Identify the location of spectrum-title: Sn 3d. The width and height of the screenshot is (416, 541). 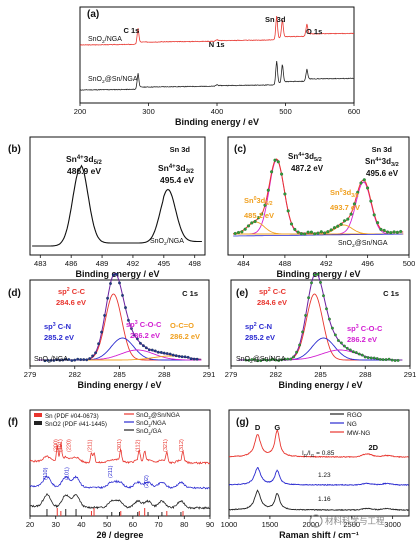
(382, 149).